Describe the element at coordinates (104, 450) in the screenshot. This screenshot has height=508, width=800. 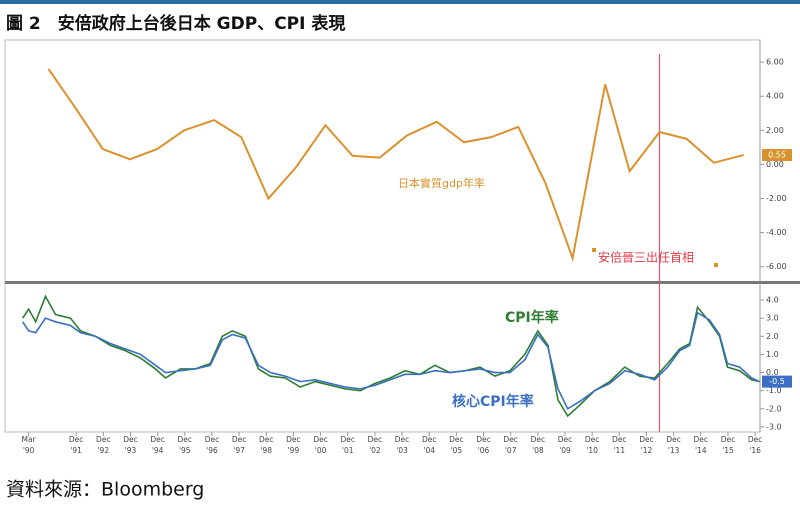
I see `x-tick-label: '92` at that location.